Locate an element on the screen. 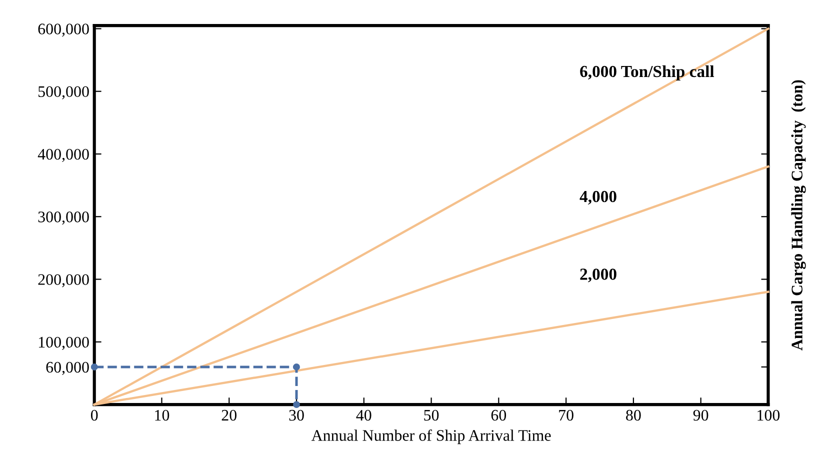 This screenshot has width=835, height=465. annotation: 4,000 is located at coordinates (598, 197).